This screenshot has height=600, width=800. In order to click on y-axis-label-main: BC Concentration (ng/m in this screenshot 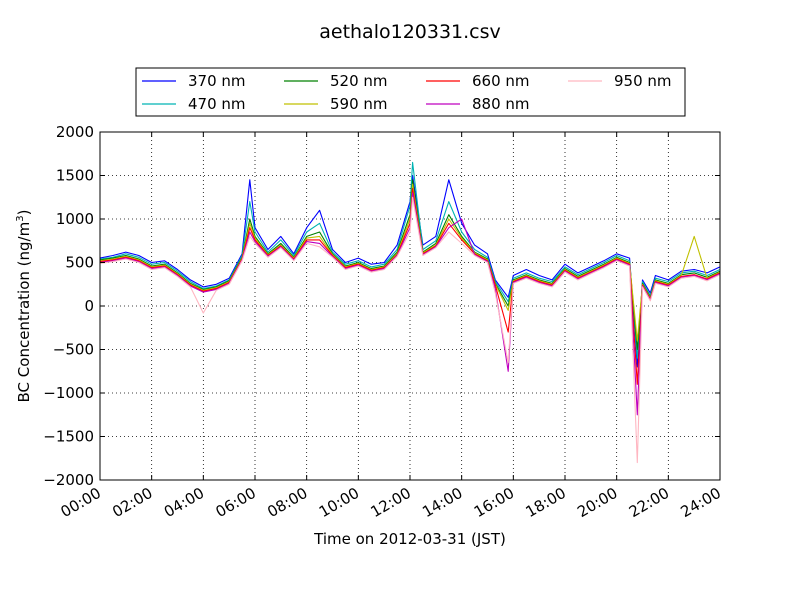, I will do `click(24, 312)`.